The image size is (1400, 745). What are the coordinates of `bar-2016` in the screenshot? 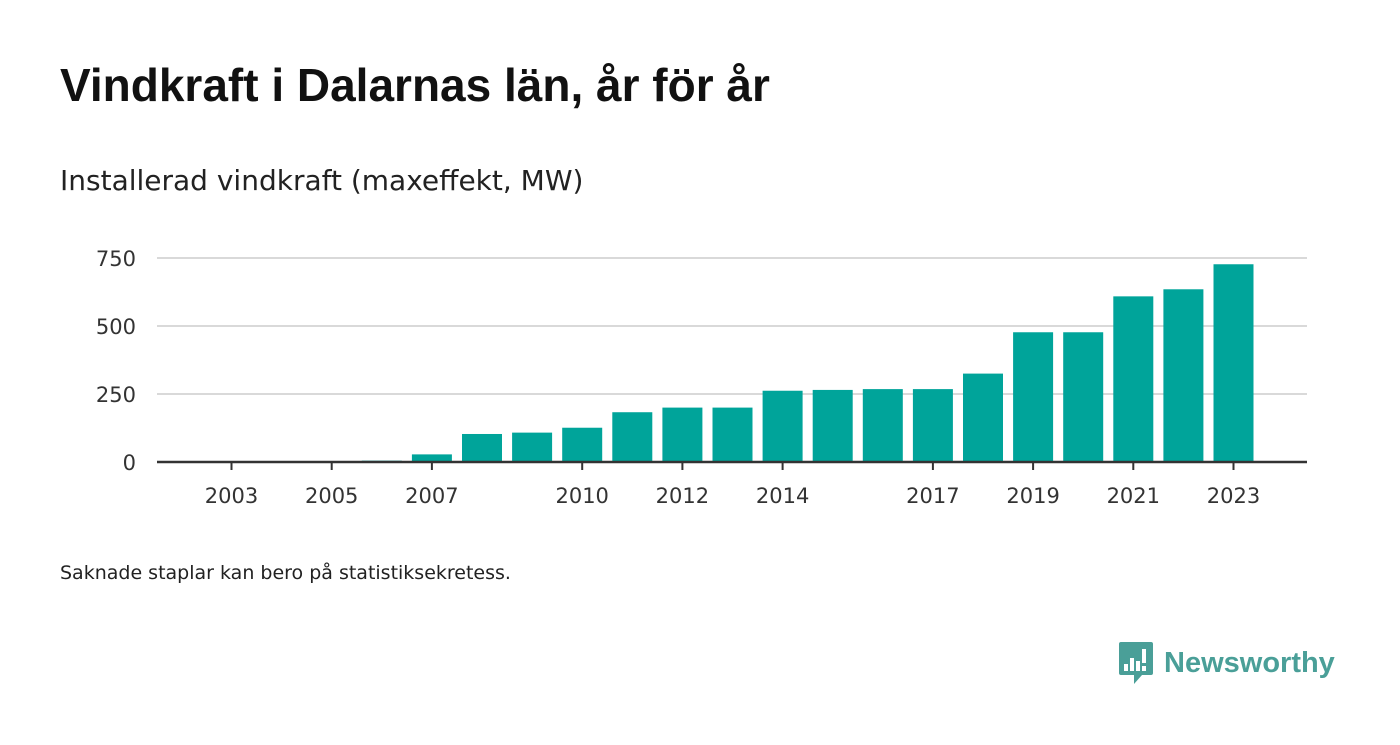 It's located at (882, 425).